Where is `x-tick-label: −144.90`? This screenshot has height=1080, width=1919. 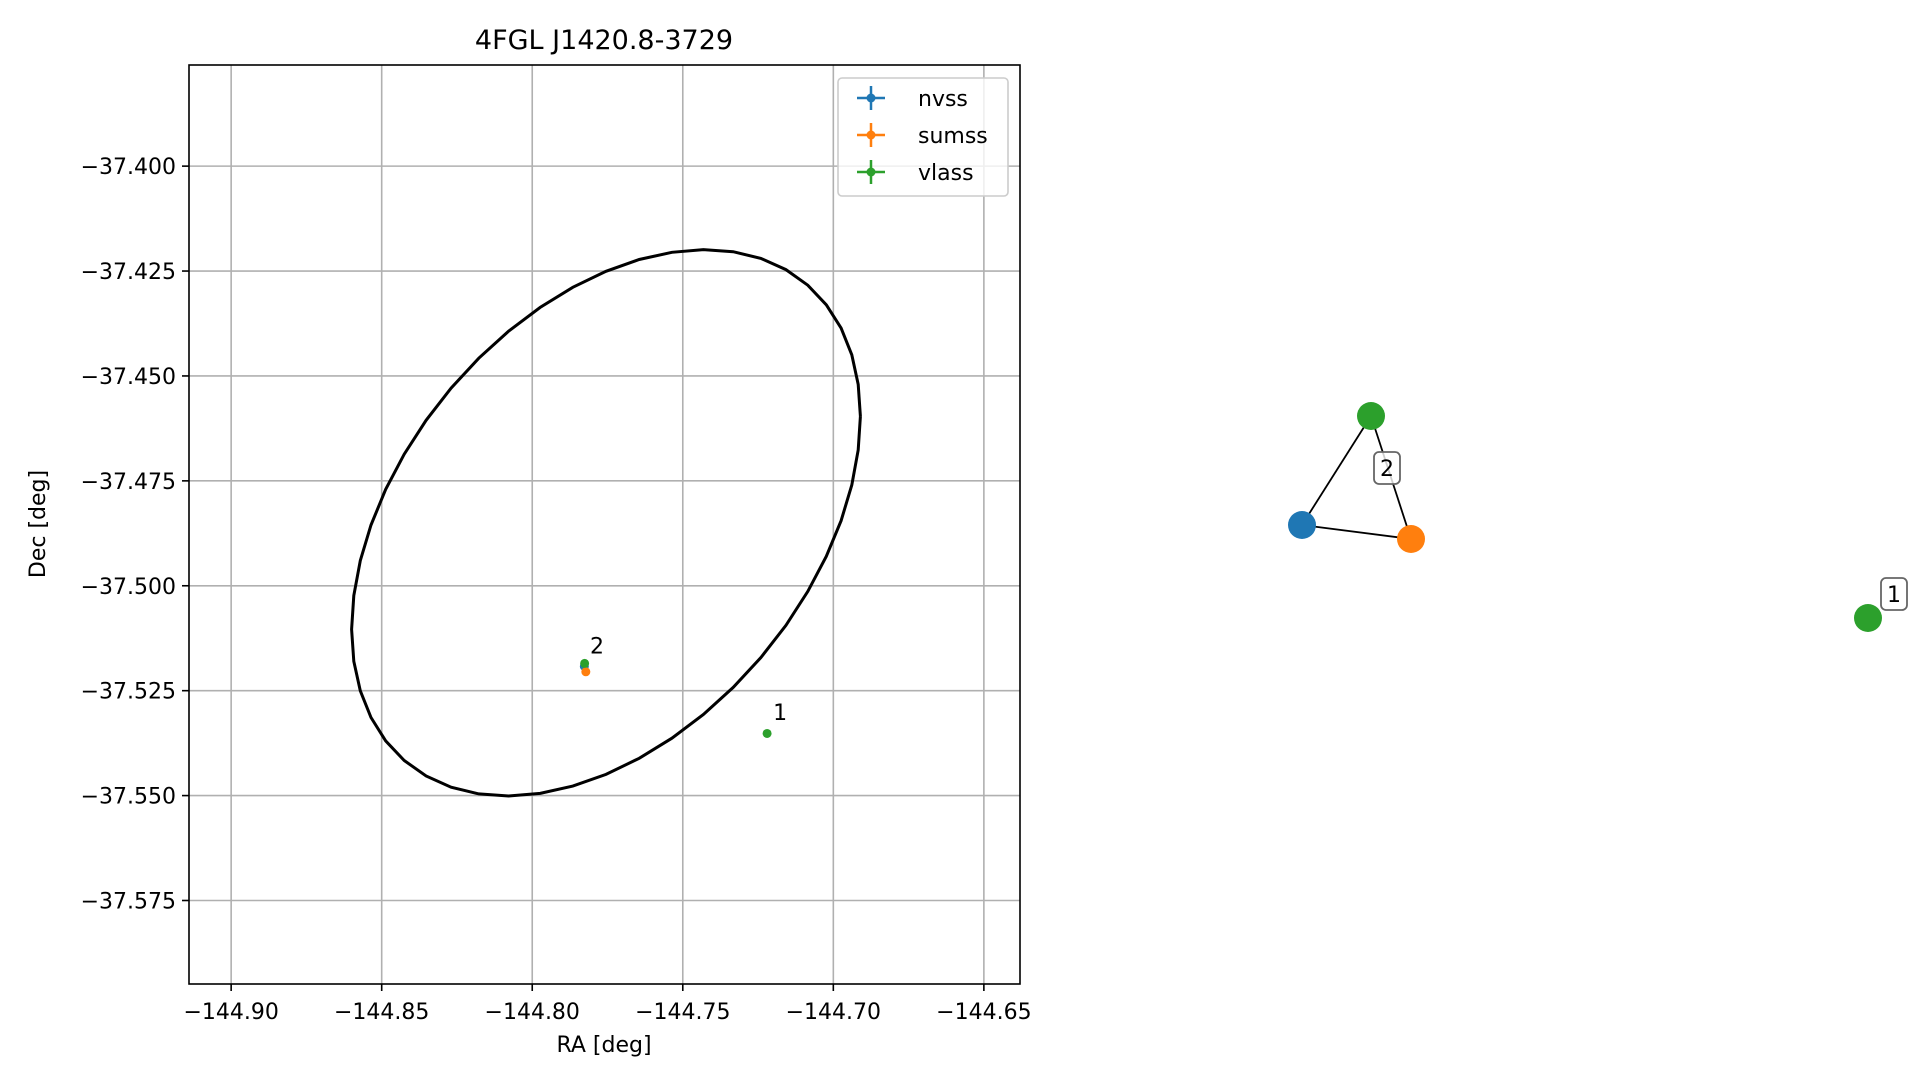 x-tick-label: −144.90 is located at coordinates (230, 1012).